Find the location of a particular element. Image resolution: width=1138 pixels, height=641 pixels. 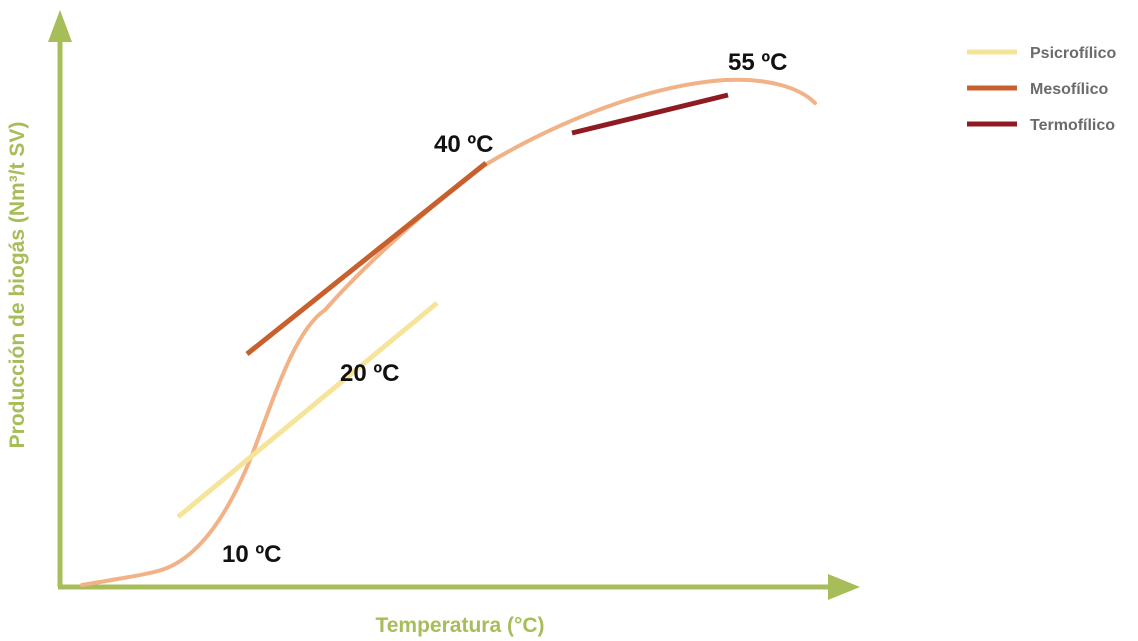

annotation-55c: 55 ºC is located at coordinates (757, 62).